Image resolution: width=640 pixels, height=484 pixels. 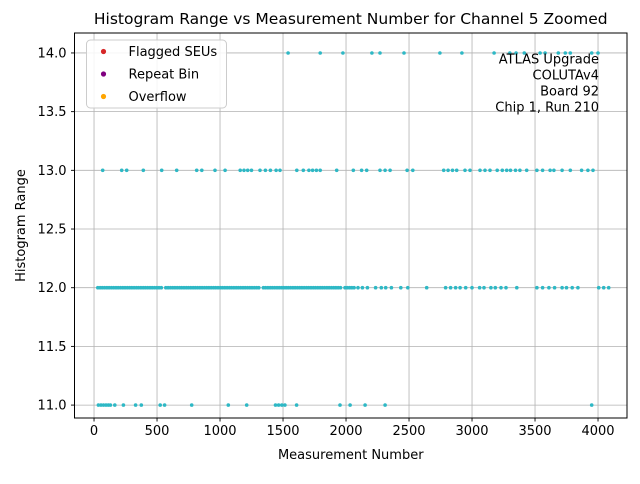 I want to click on legend-marker-repeat-bin, so click(x=103, y=74).